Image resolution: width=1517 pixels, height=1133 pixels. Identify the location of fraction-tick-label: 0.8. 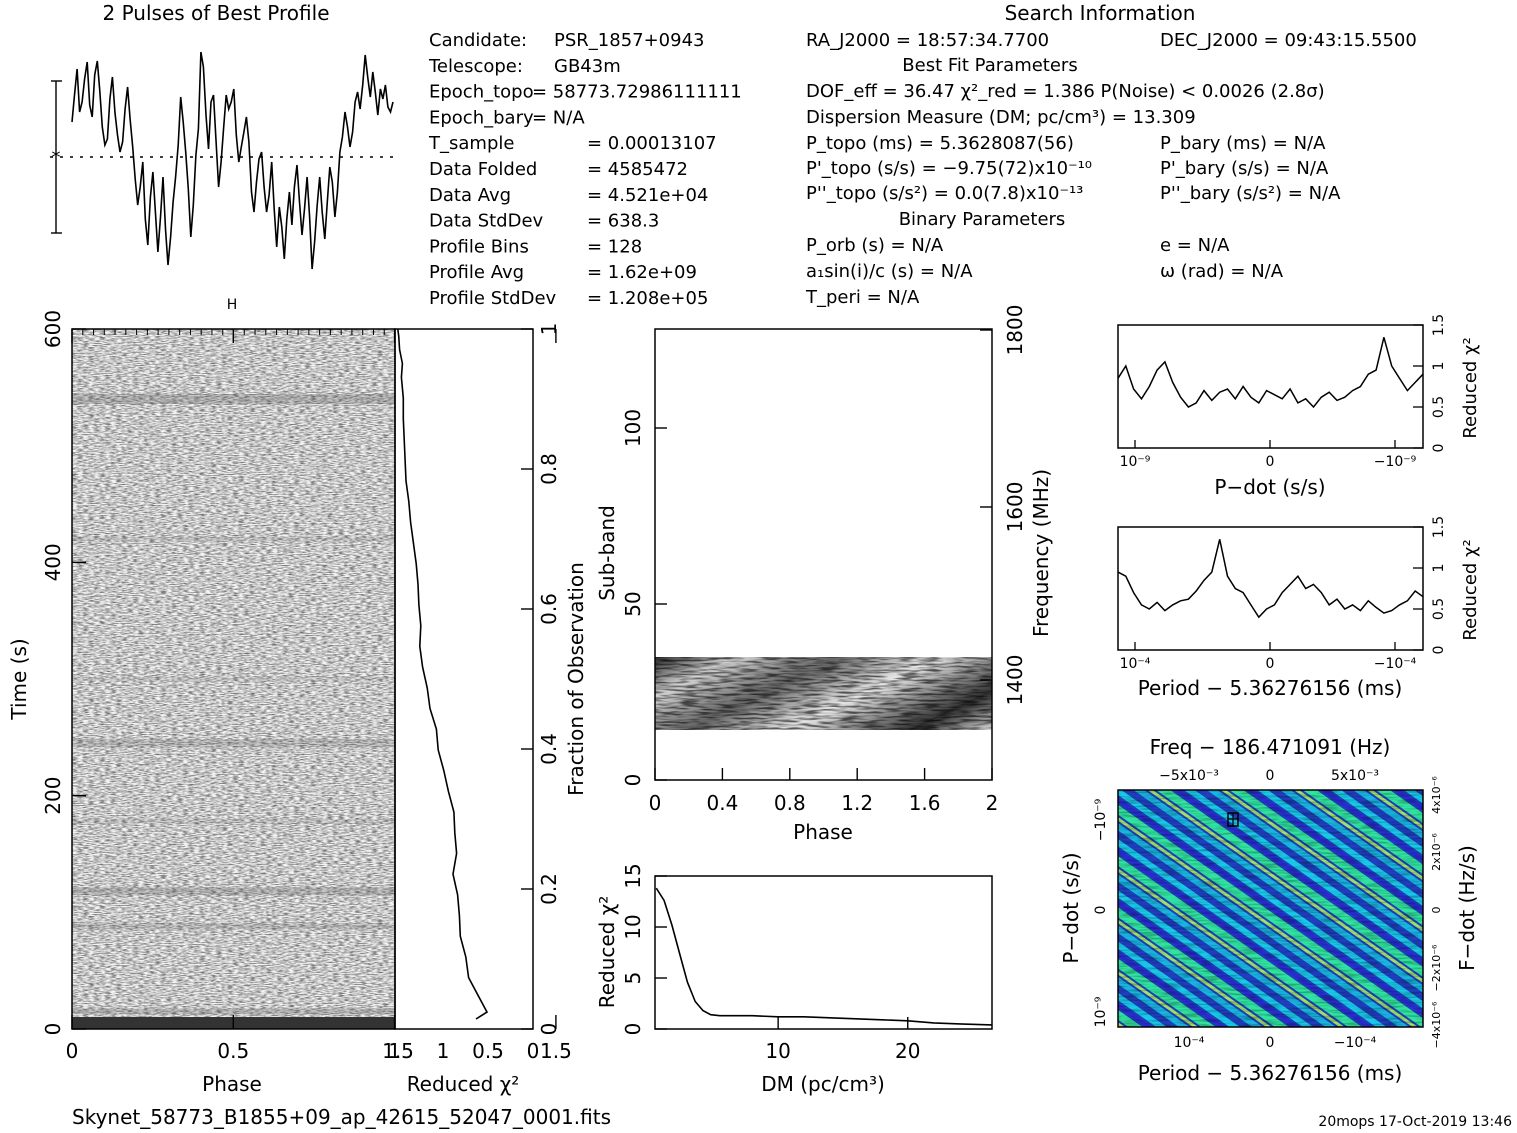
(549, 469).